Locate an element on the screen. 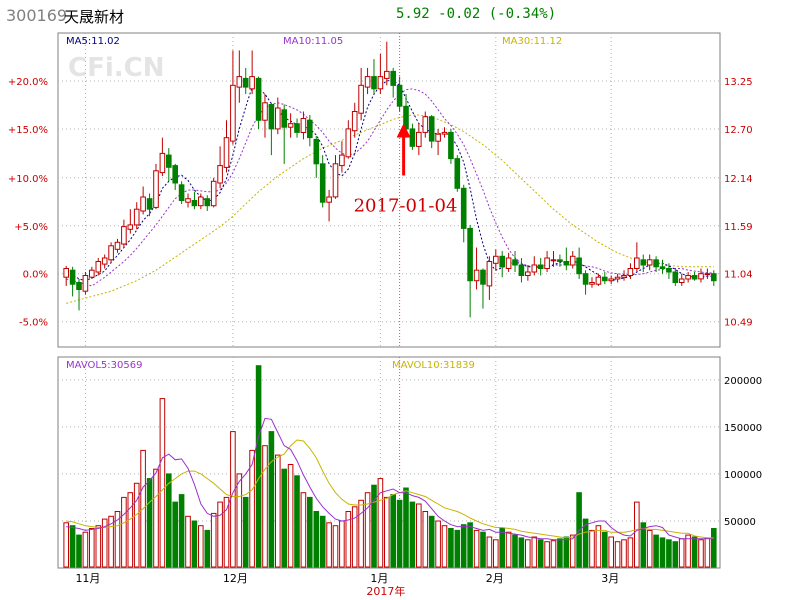 The height and width of the screenshot is (600, 800). mavol10-line is located at coordinates (390, 489).